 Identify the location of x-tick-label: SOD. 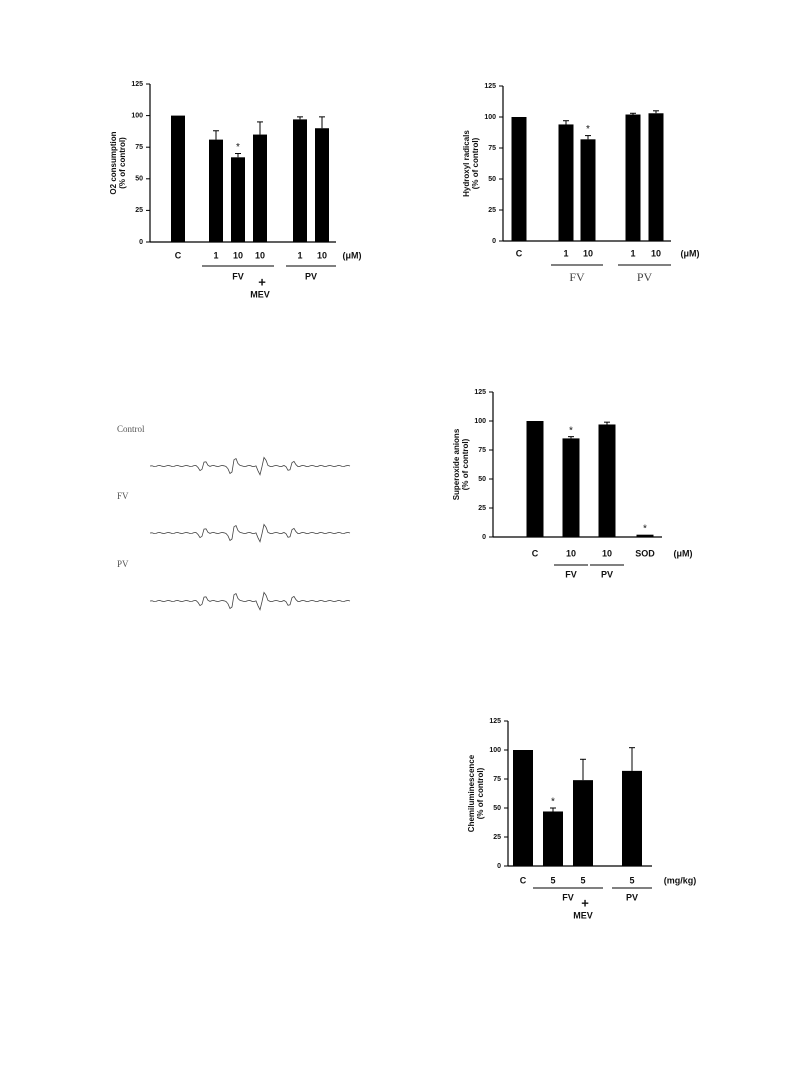
(645, 553).